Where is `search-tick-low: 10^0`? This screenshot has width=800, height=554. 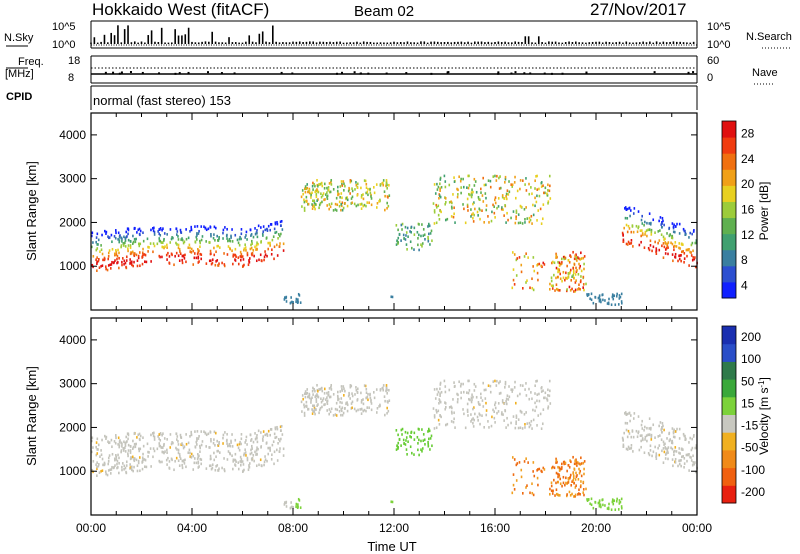
search-tick-low: 10^0 is located at coordinates (719, 45).